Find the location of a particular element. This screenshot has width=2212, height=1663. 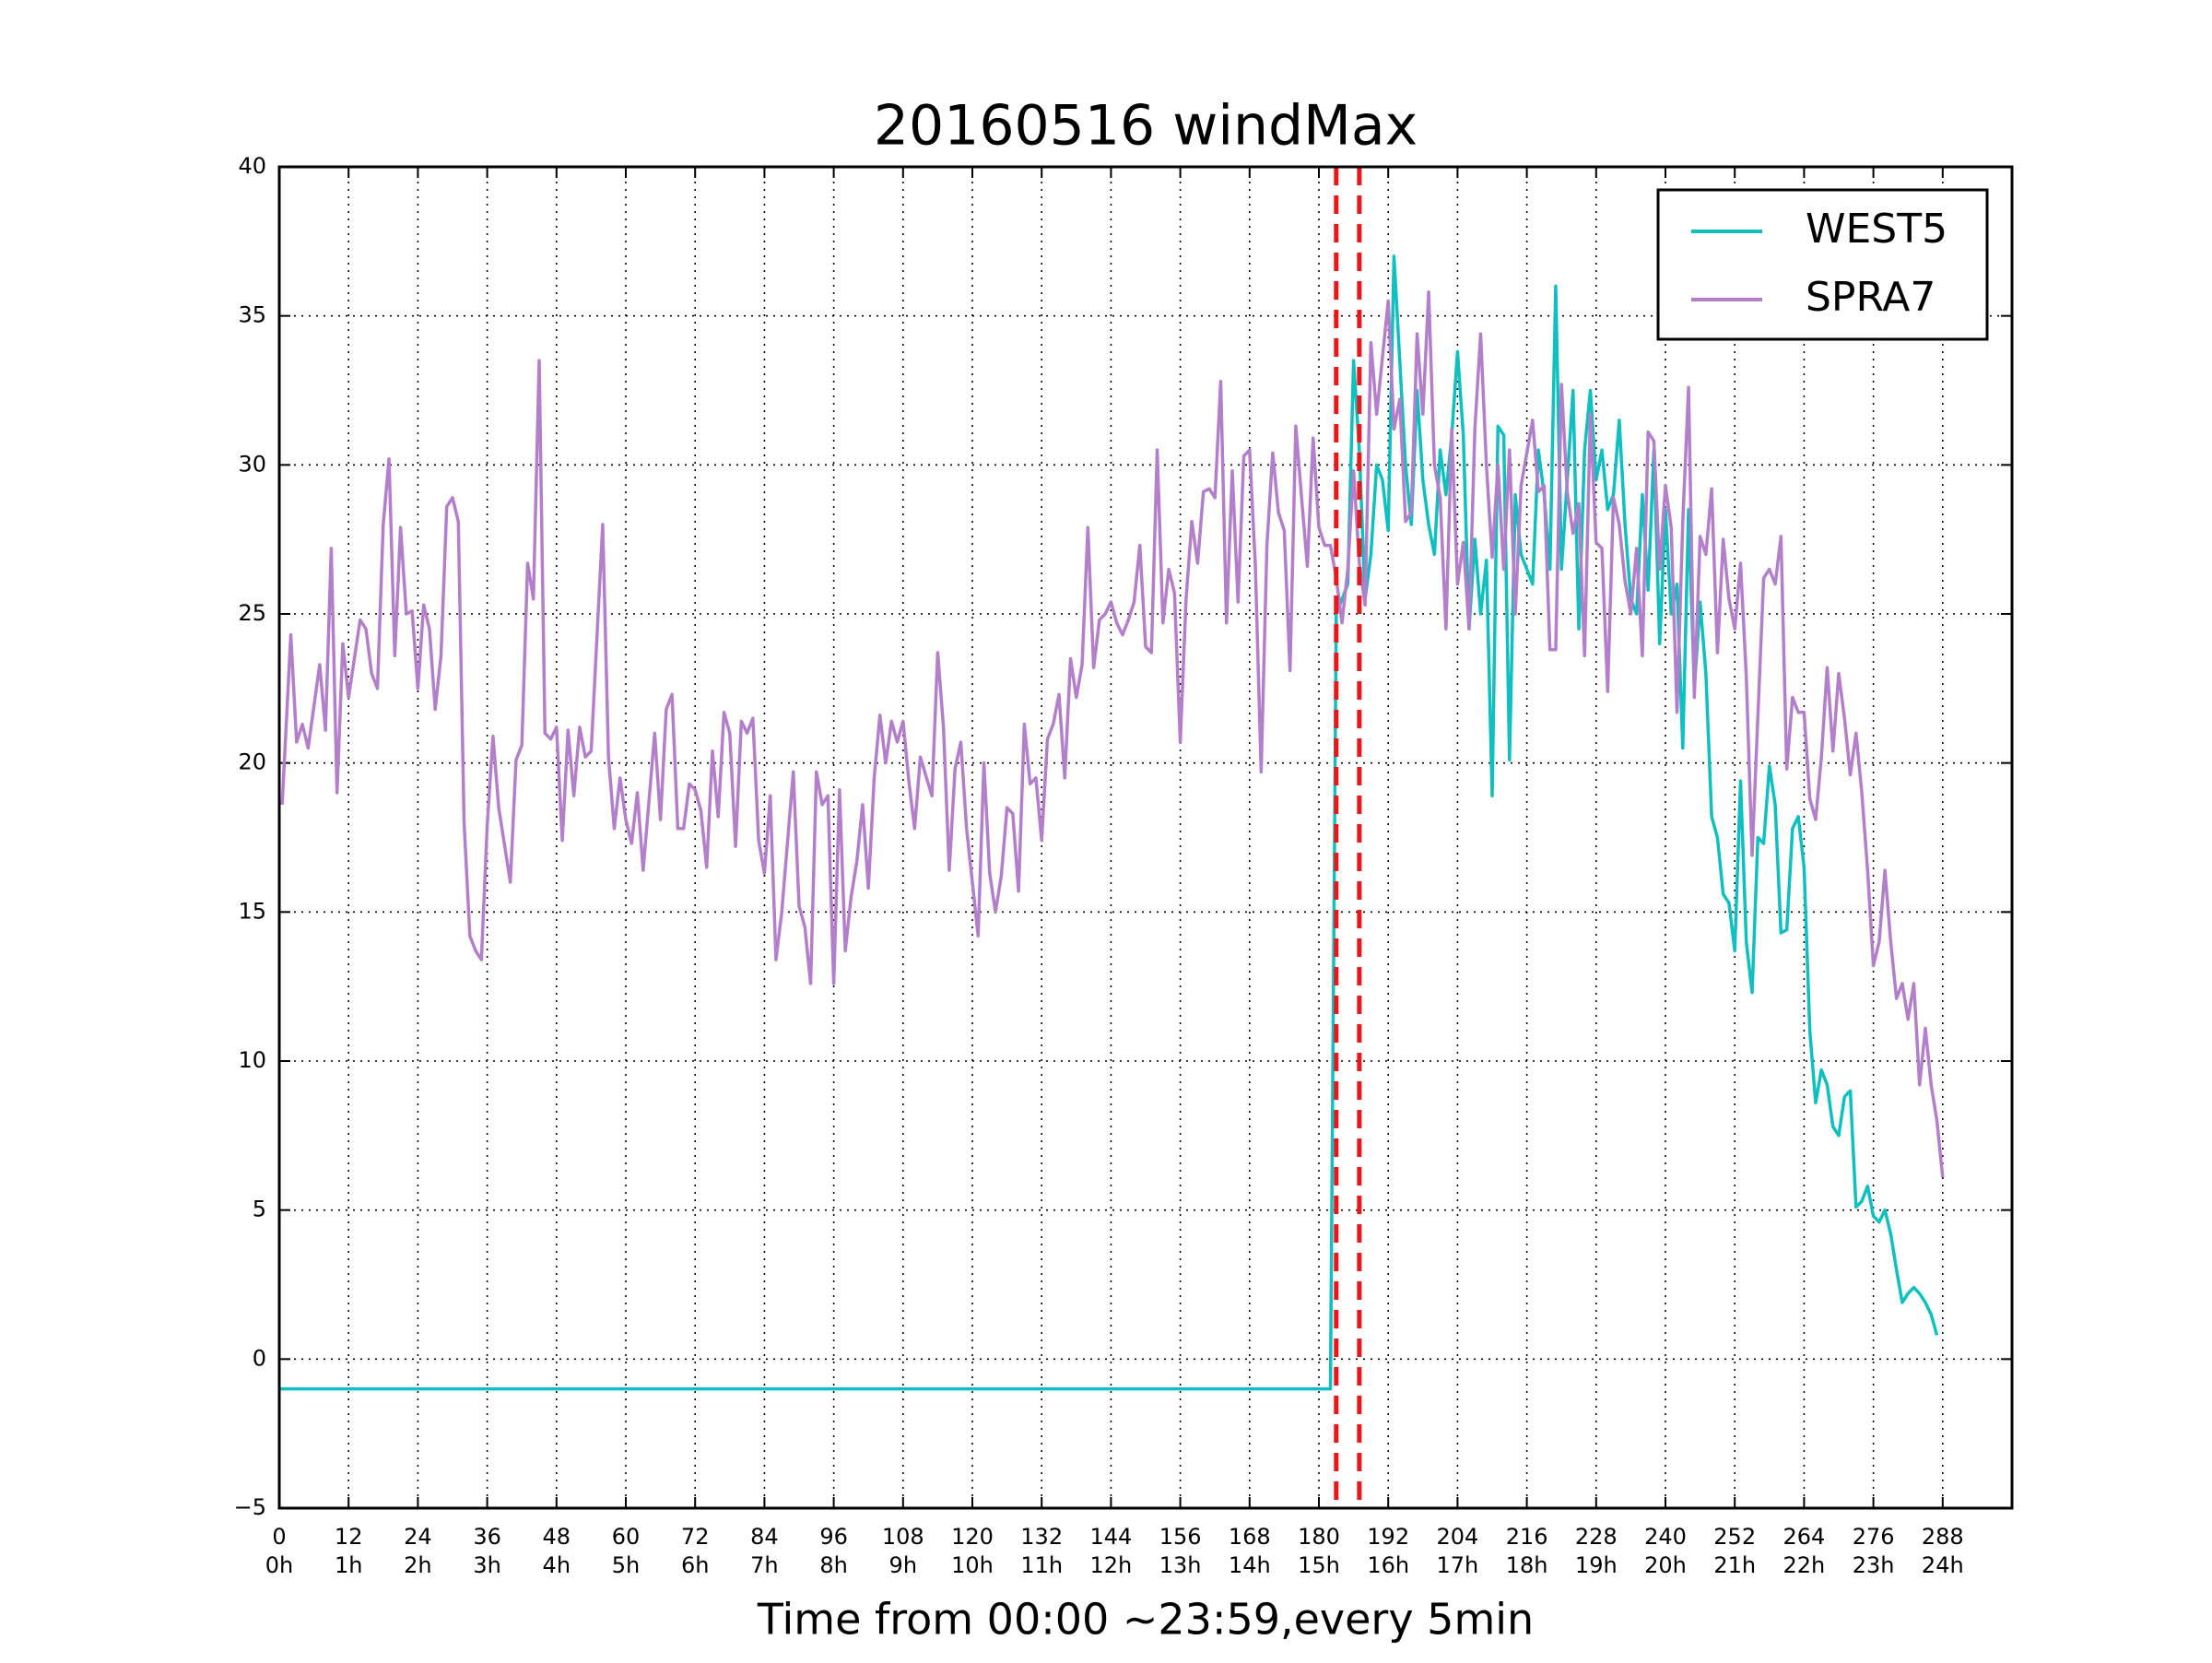

y-tick-label: 35 is located at coordinates (252, 315).